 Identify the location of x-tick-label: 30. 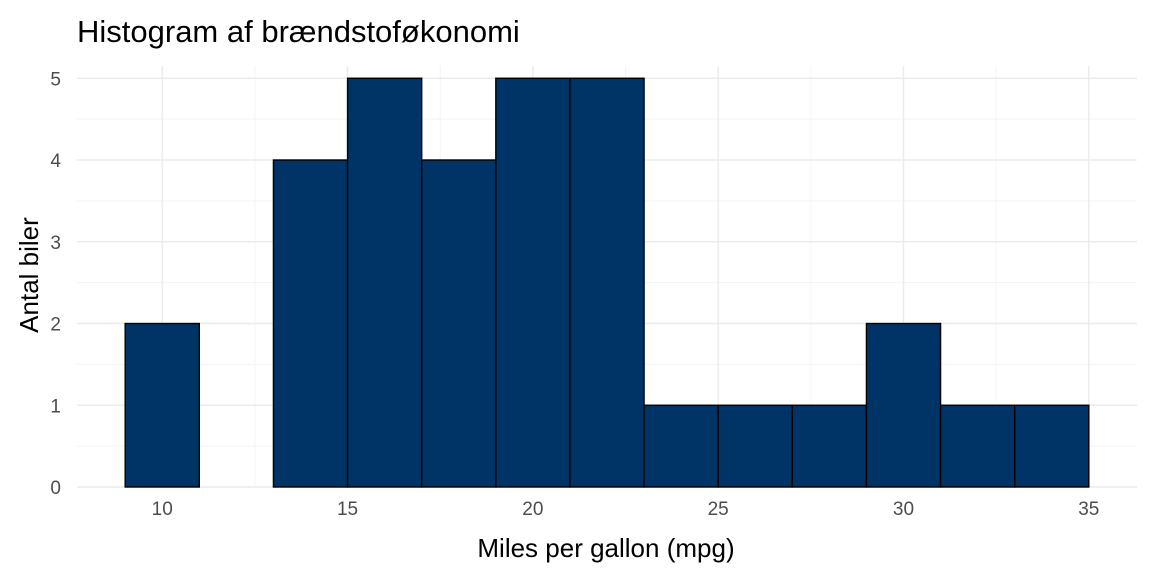
(903, 509).